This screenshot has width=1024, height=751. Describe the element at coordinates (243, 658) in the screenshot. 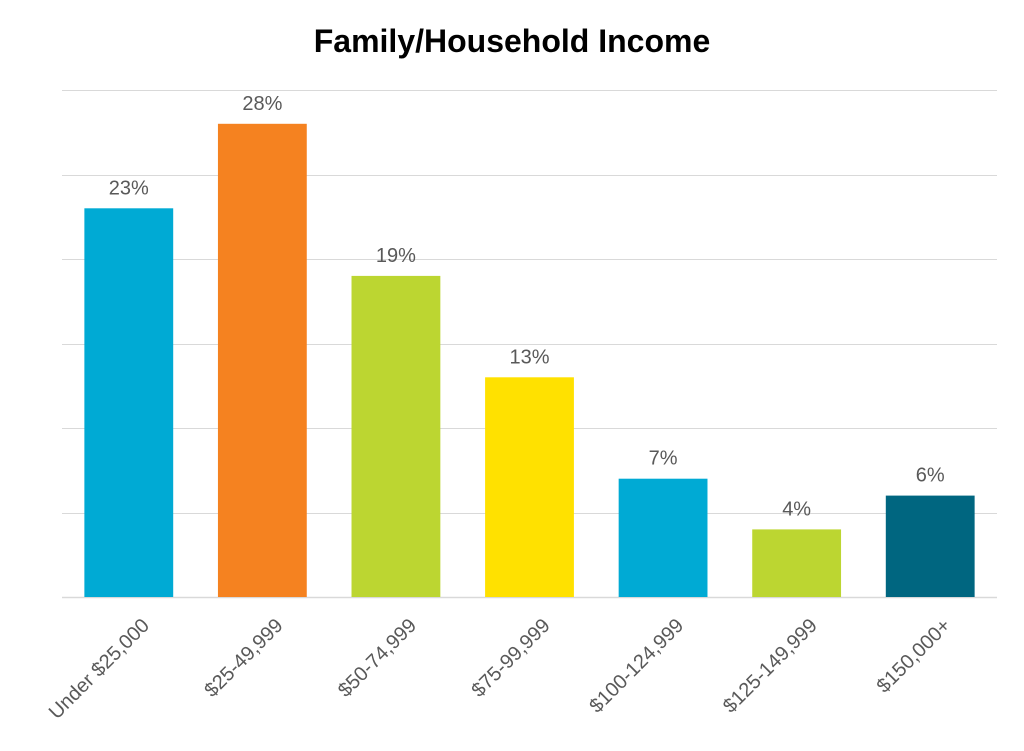

I see `x-tick-label: $25-49,999` at that location.